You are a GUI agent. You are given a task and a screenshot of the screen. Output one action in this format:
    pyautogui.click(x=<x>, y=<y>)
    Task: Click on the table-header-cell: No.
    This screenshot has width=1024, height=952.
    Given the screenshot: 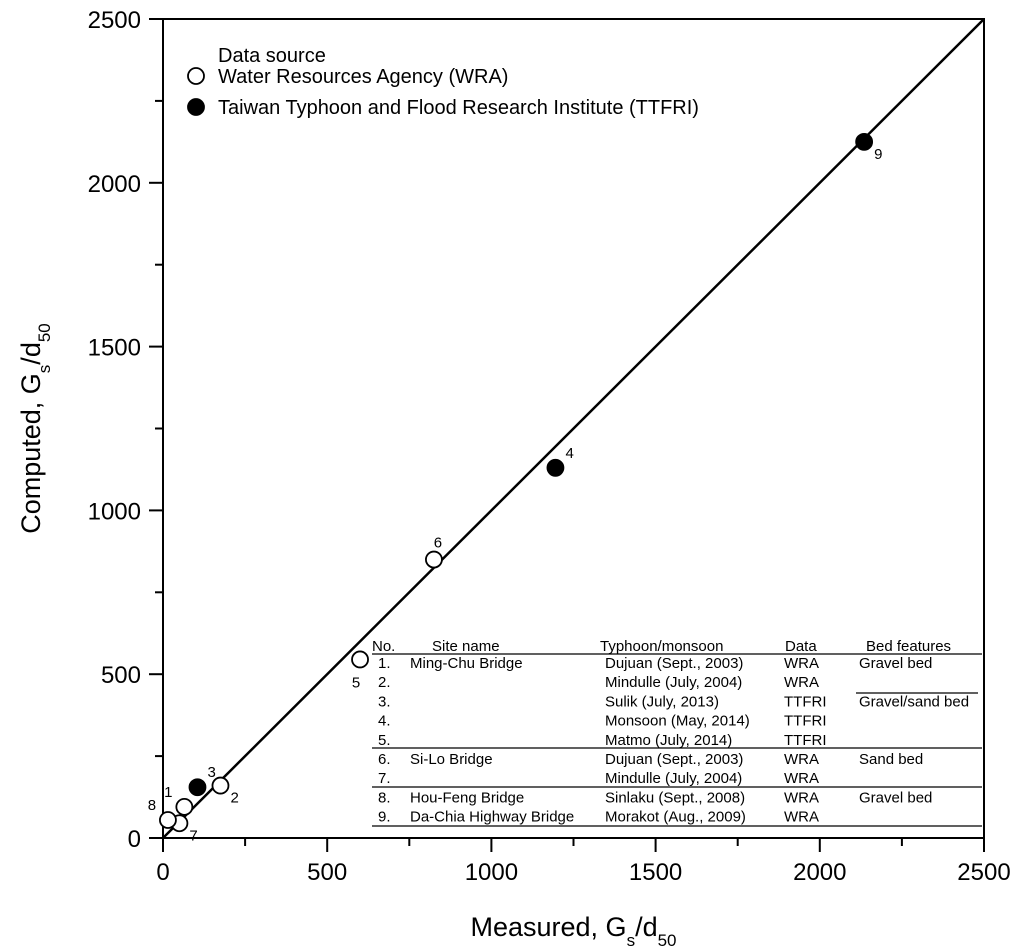 What is the action you would take?
    pyautogui.click(x=383, y=646)
    